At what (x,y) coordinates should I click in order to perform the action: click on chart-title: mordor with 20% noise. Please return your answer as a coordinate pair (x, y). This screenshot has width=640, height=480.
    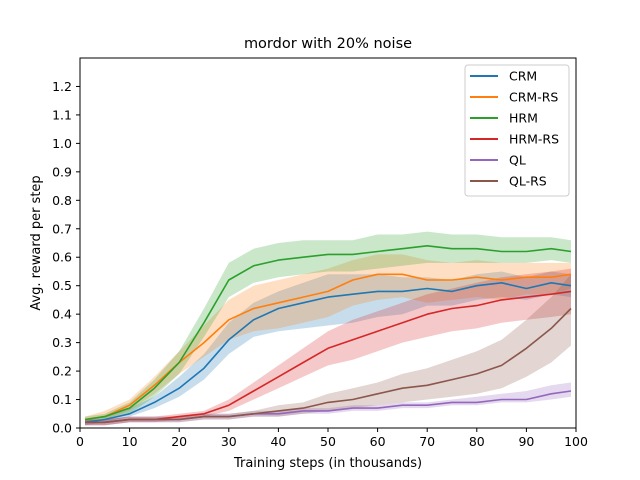
    Looking at the image, I should click on (328, 44).